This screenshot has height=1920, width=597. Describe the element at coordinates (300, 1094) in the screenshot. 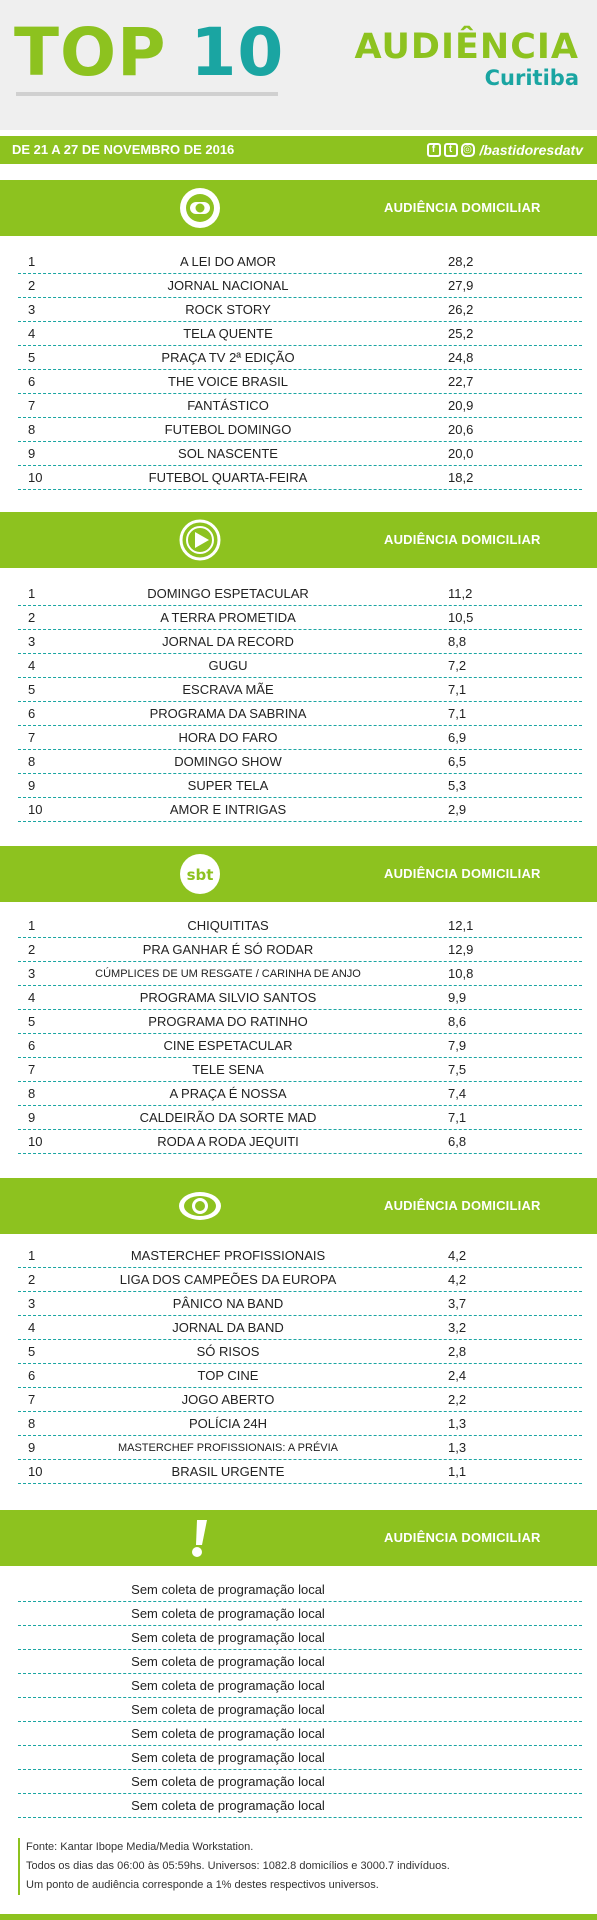

I see `table-row: 8 A PRAÇA É NOSSA 7,4` at that location.